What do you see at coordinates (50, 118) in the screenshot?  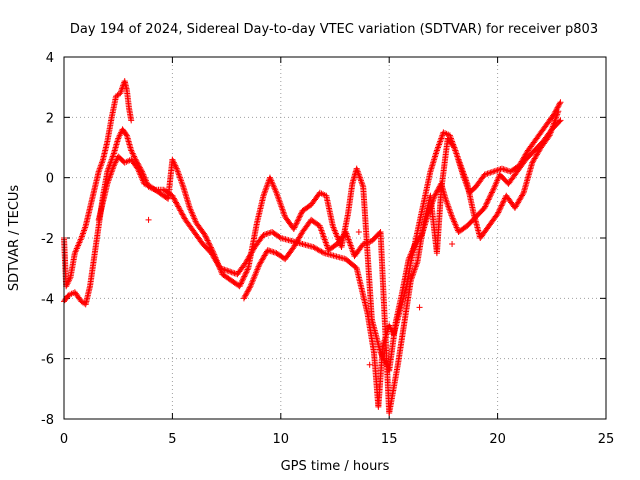 I see `y-tick-label: 2` at bounding box center [50, 118].